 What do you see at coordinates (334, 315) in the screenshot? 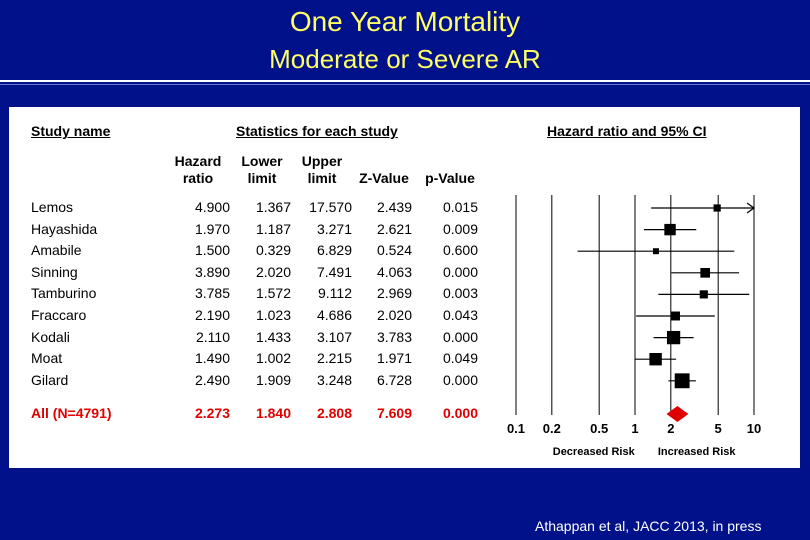
I see `row-fraccaro-upper: 4.686` at bounding box center [334, 315].